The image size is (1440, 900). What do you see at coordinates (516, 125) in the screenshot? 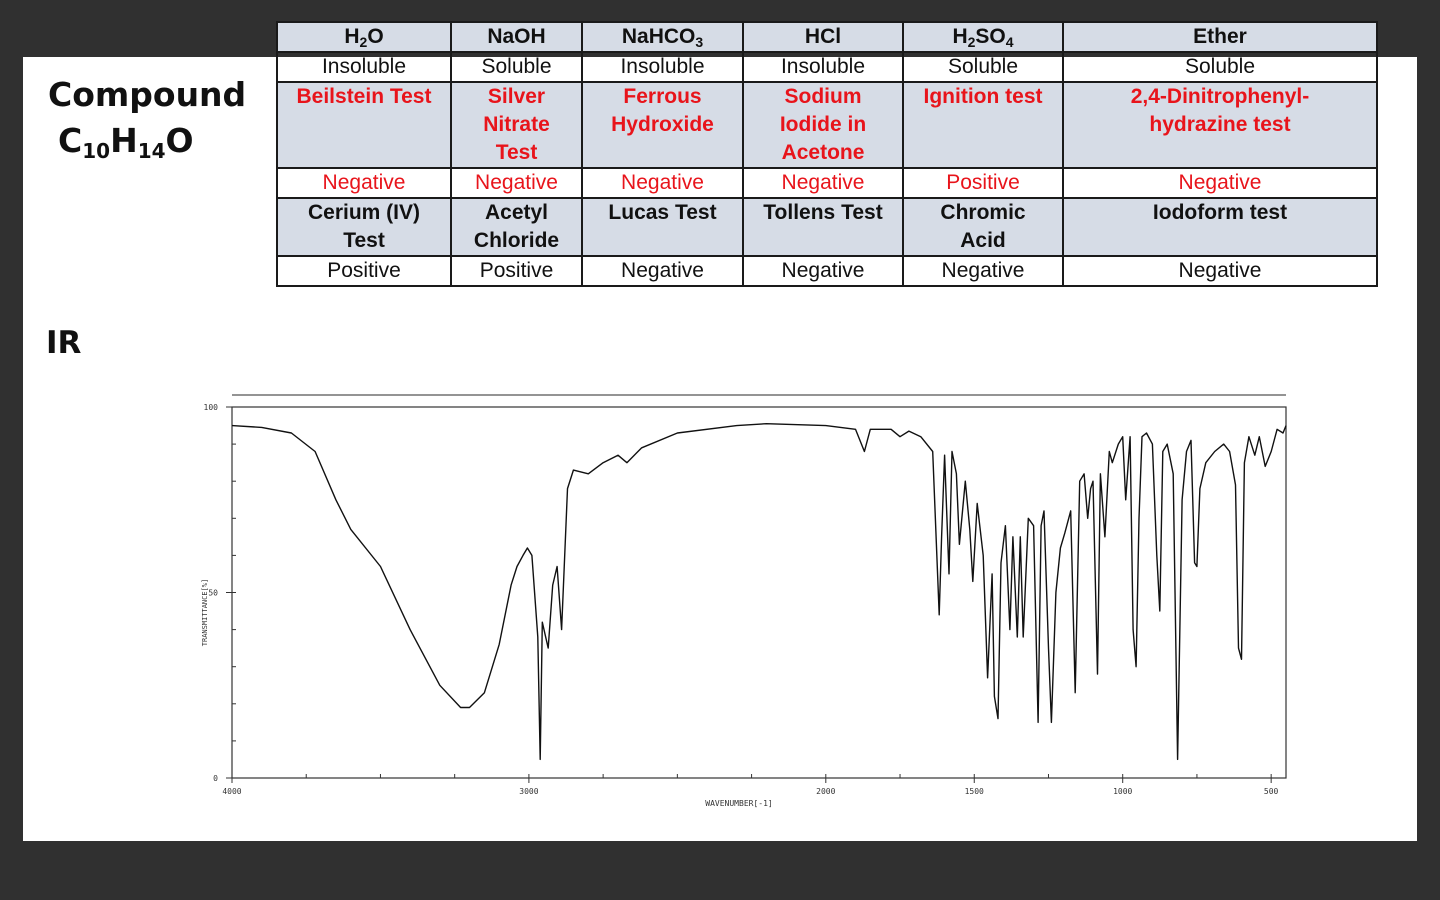
I see `test-name-cell: Silver Nitrate Test` at bounding box center [516, 125].